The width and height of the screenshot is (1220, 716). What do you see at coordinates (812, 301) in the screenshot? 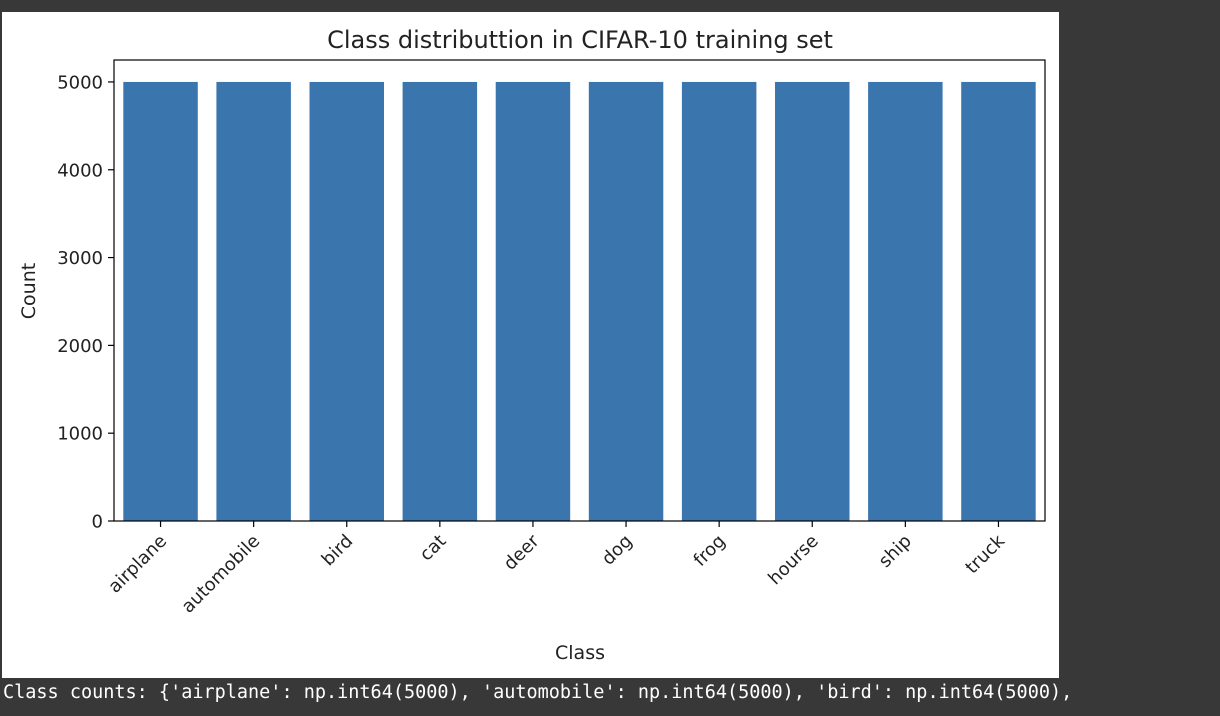
I see `bar-hourse` at bounding box center [812, 301].